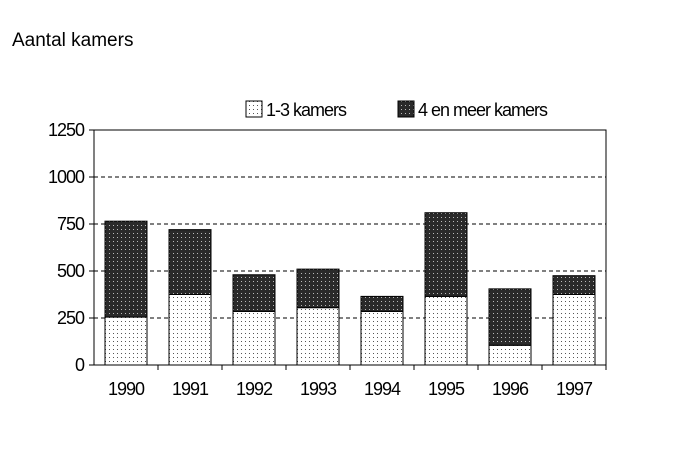 The height and width of the screenshot is (450, 675). What do you see at coordinates (382, 303) in the screenshot?
I see `bar-segment-4-en-meer-kamers-1994` at bounding box center [382, 303].